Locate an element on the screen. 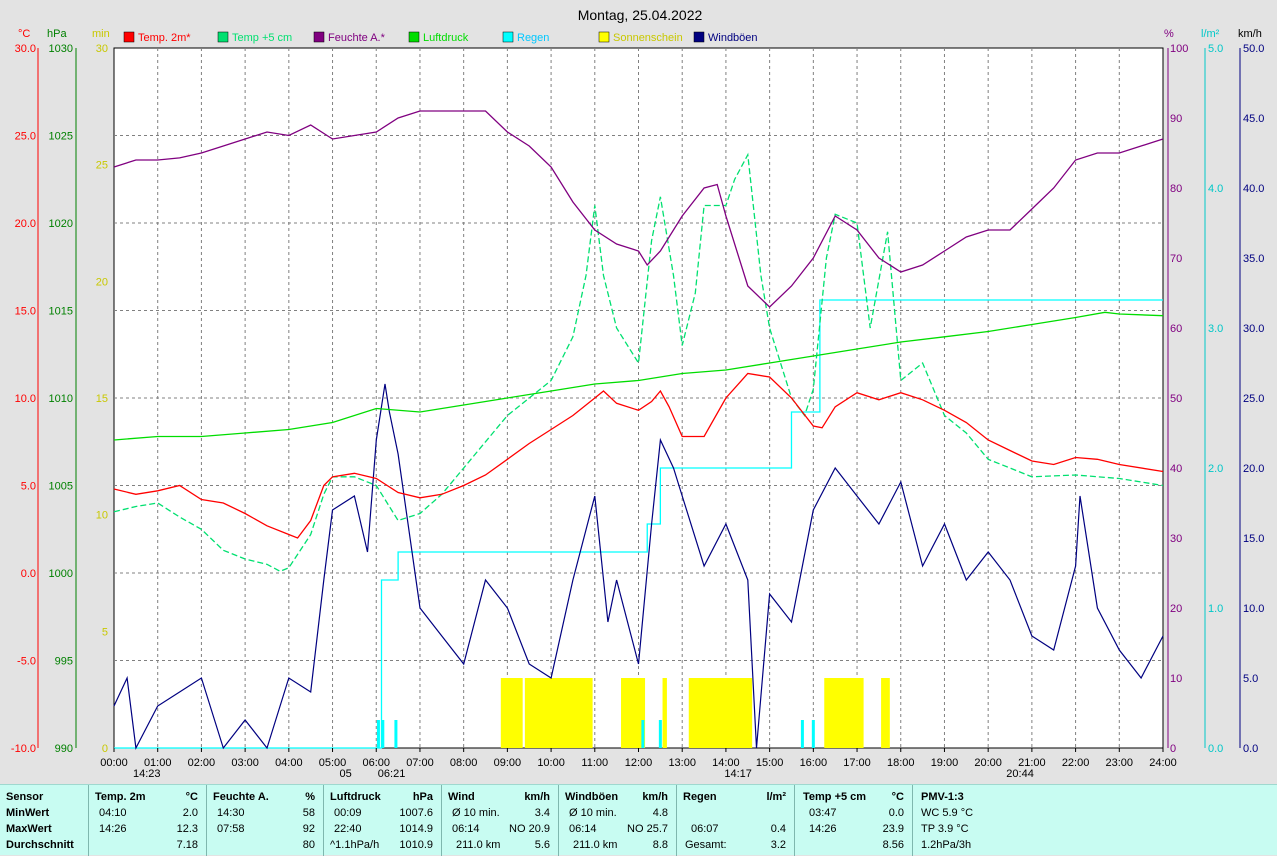 The width and height of the screenshot is (1277, 856). time-marker-label: 14:17 is located at coordinates (738, 774).